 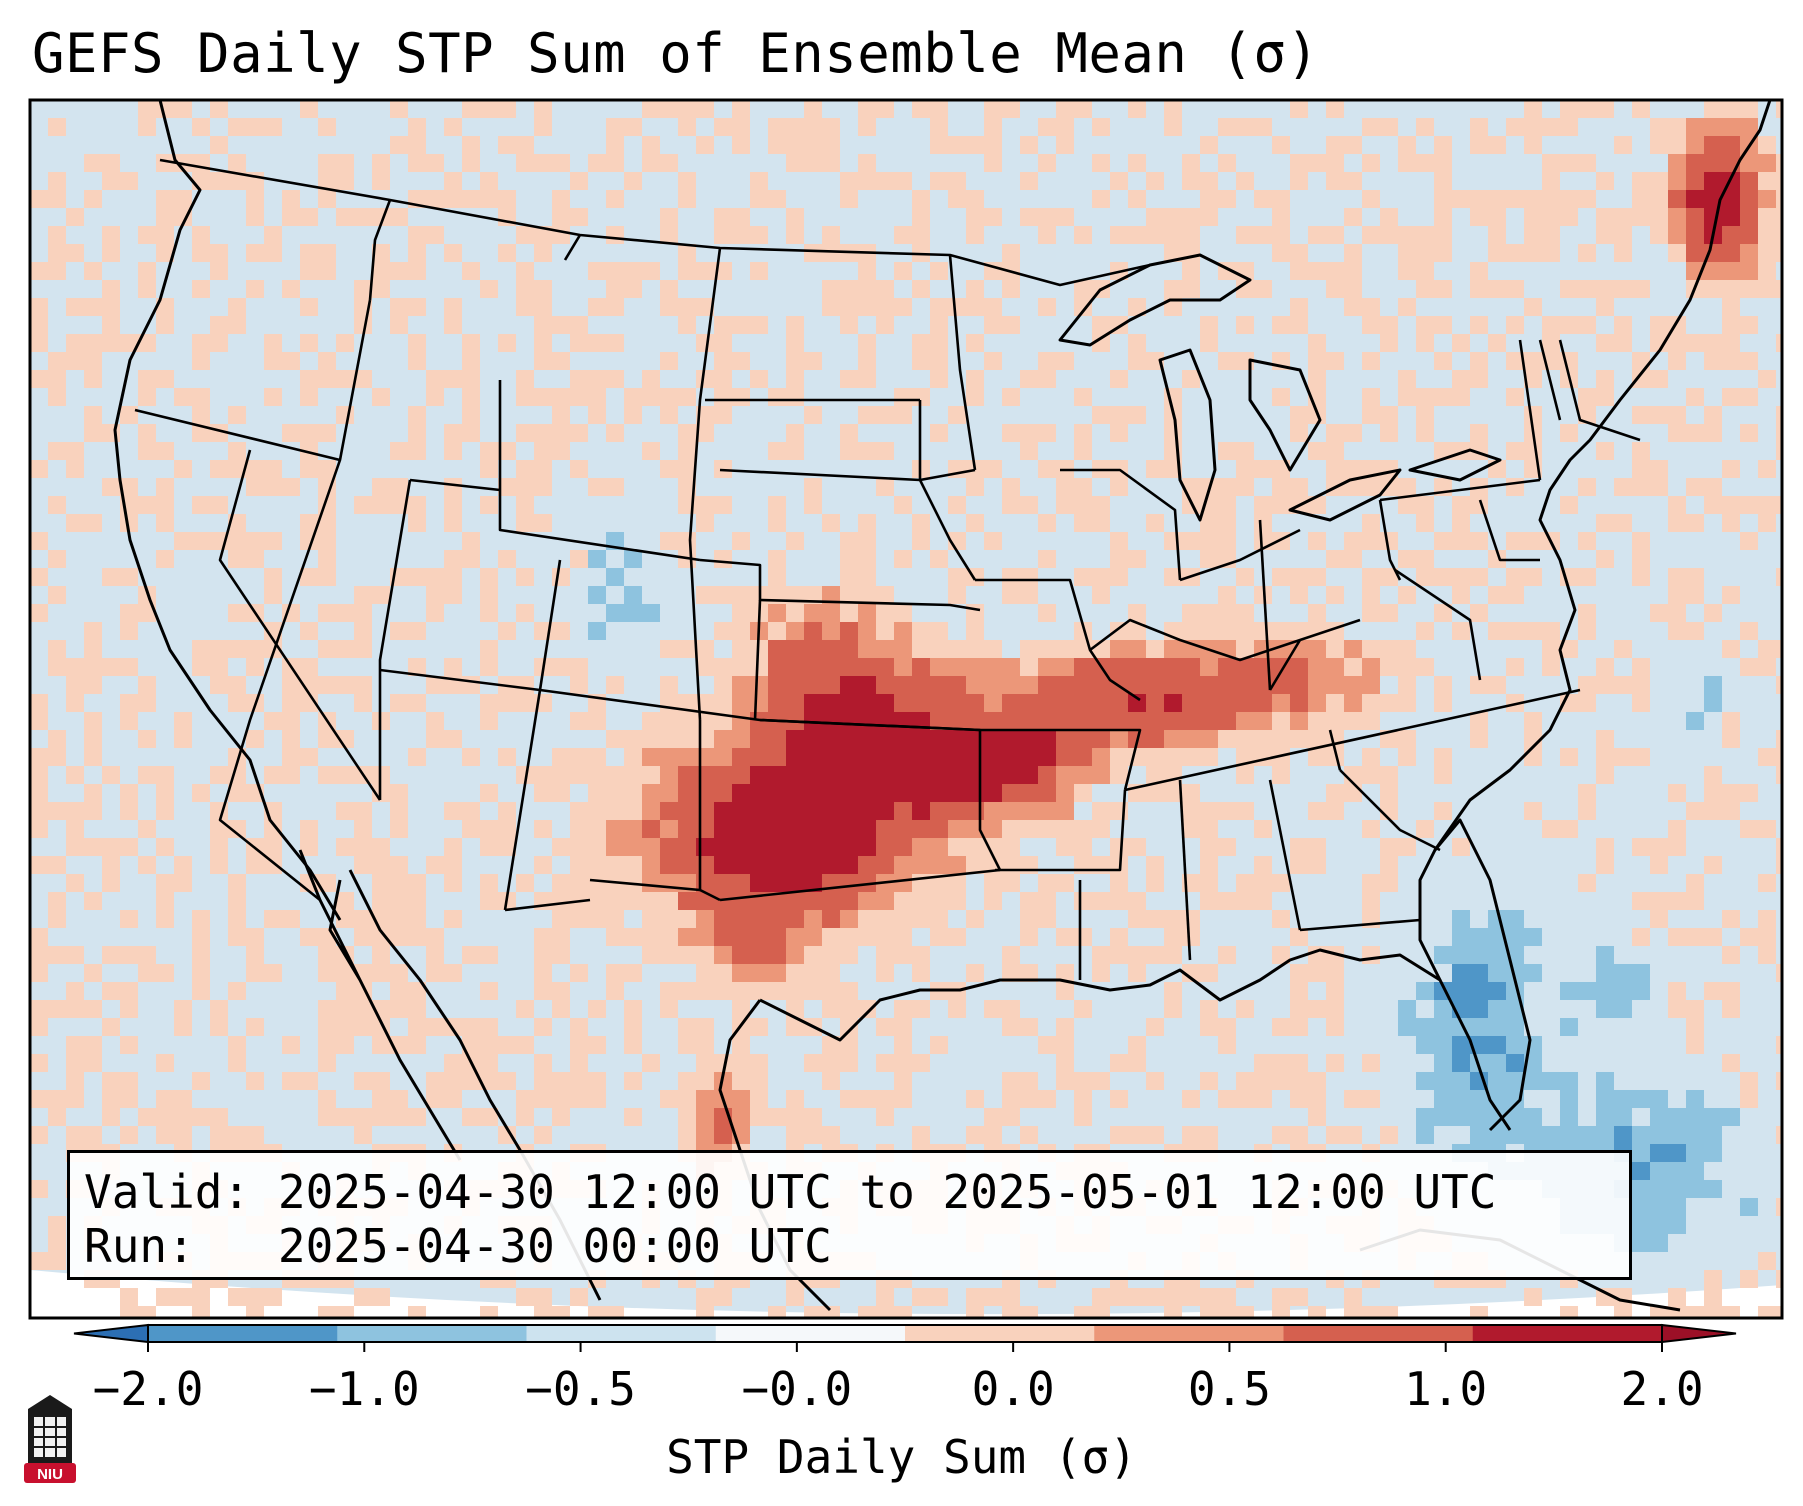 I want to click on map-title: GEFS Daily STP Sum of Ensemble Mean (σ), so click(x=676, y=53).